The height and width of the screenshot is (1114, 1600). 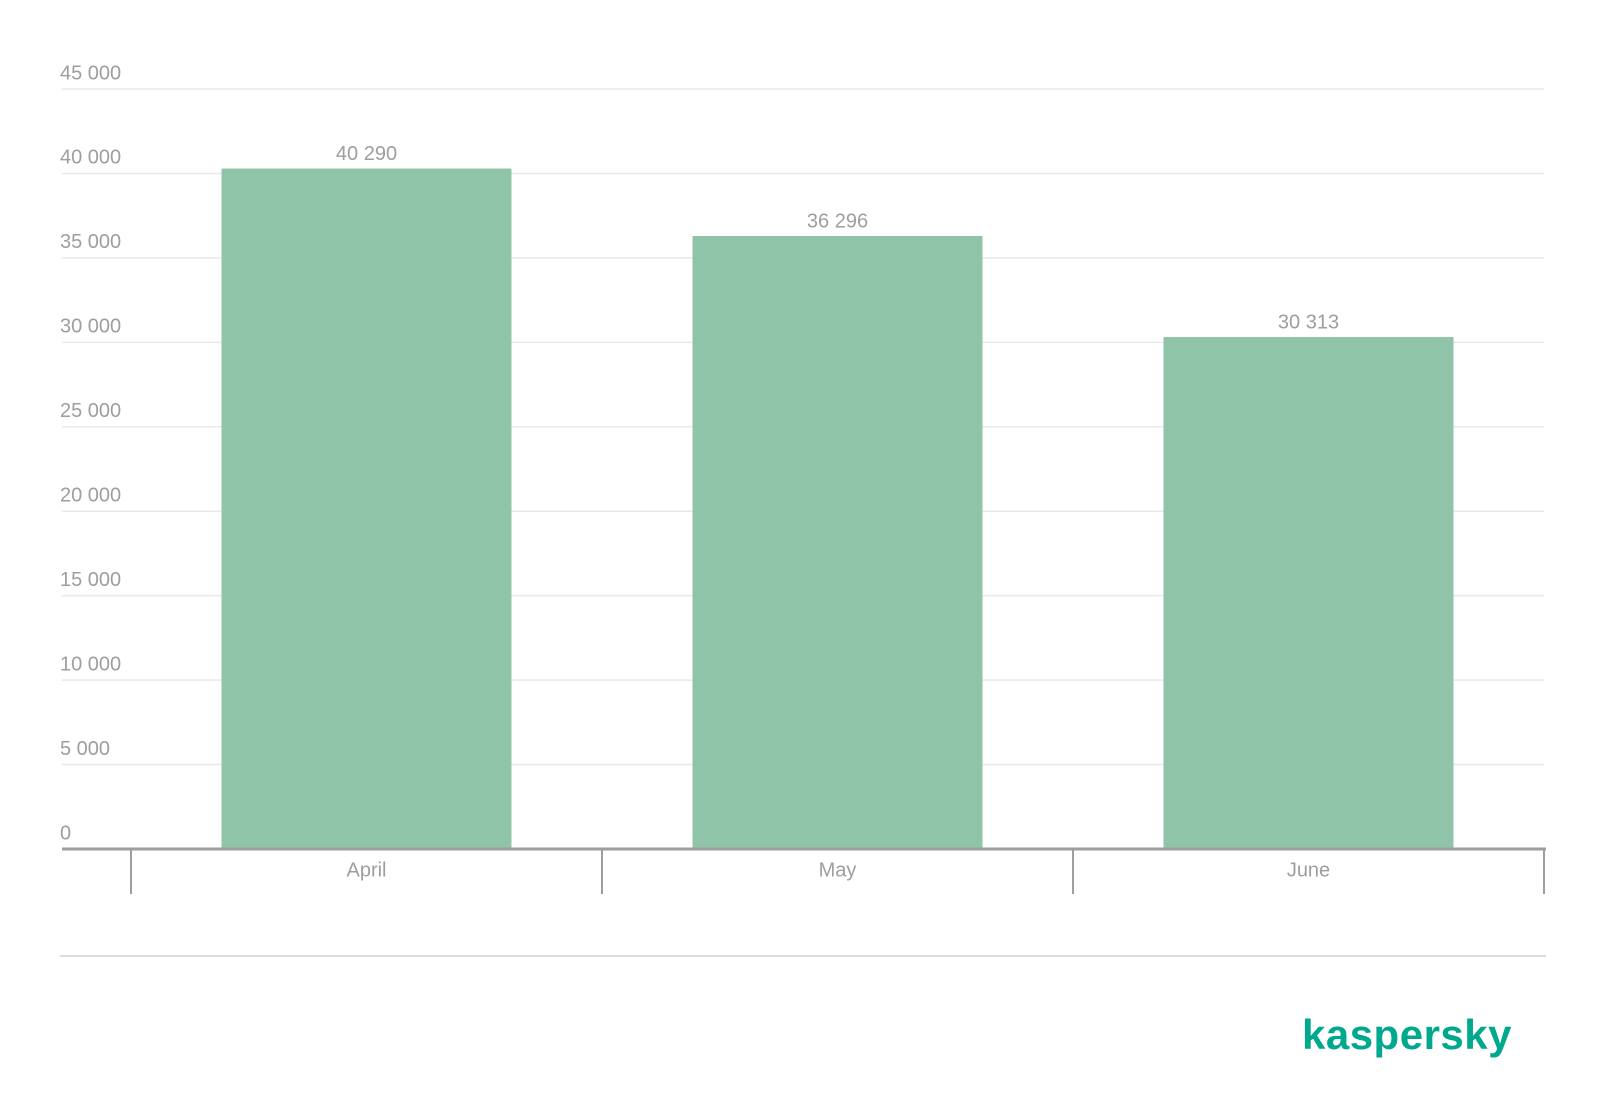 I want to click on y-tick-label: 30 000, so click(x=90, y=327).